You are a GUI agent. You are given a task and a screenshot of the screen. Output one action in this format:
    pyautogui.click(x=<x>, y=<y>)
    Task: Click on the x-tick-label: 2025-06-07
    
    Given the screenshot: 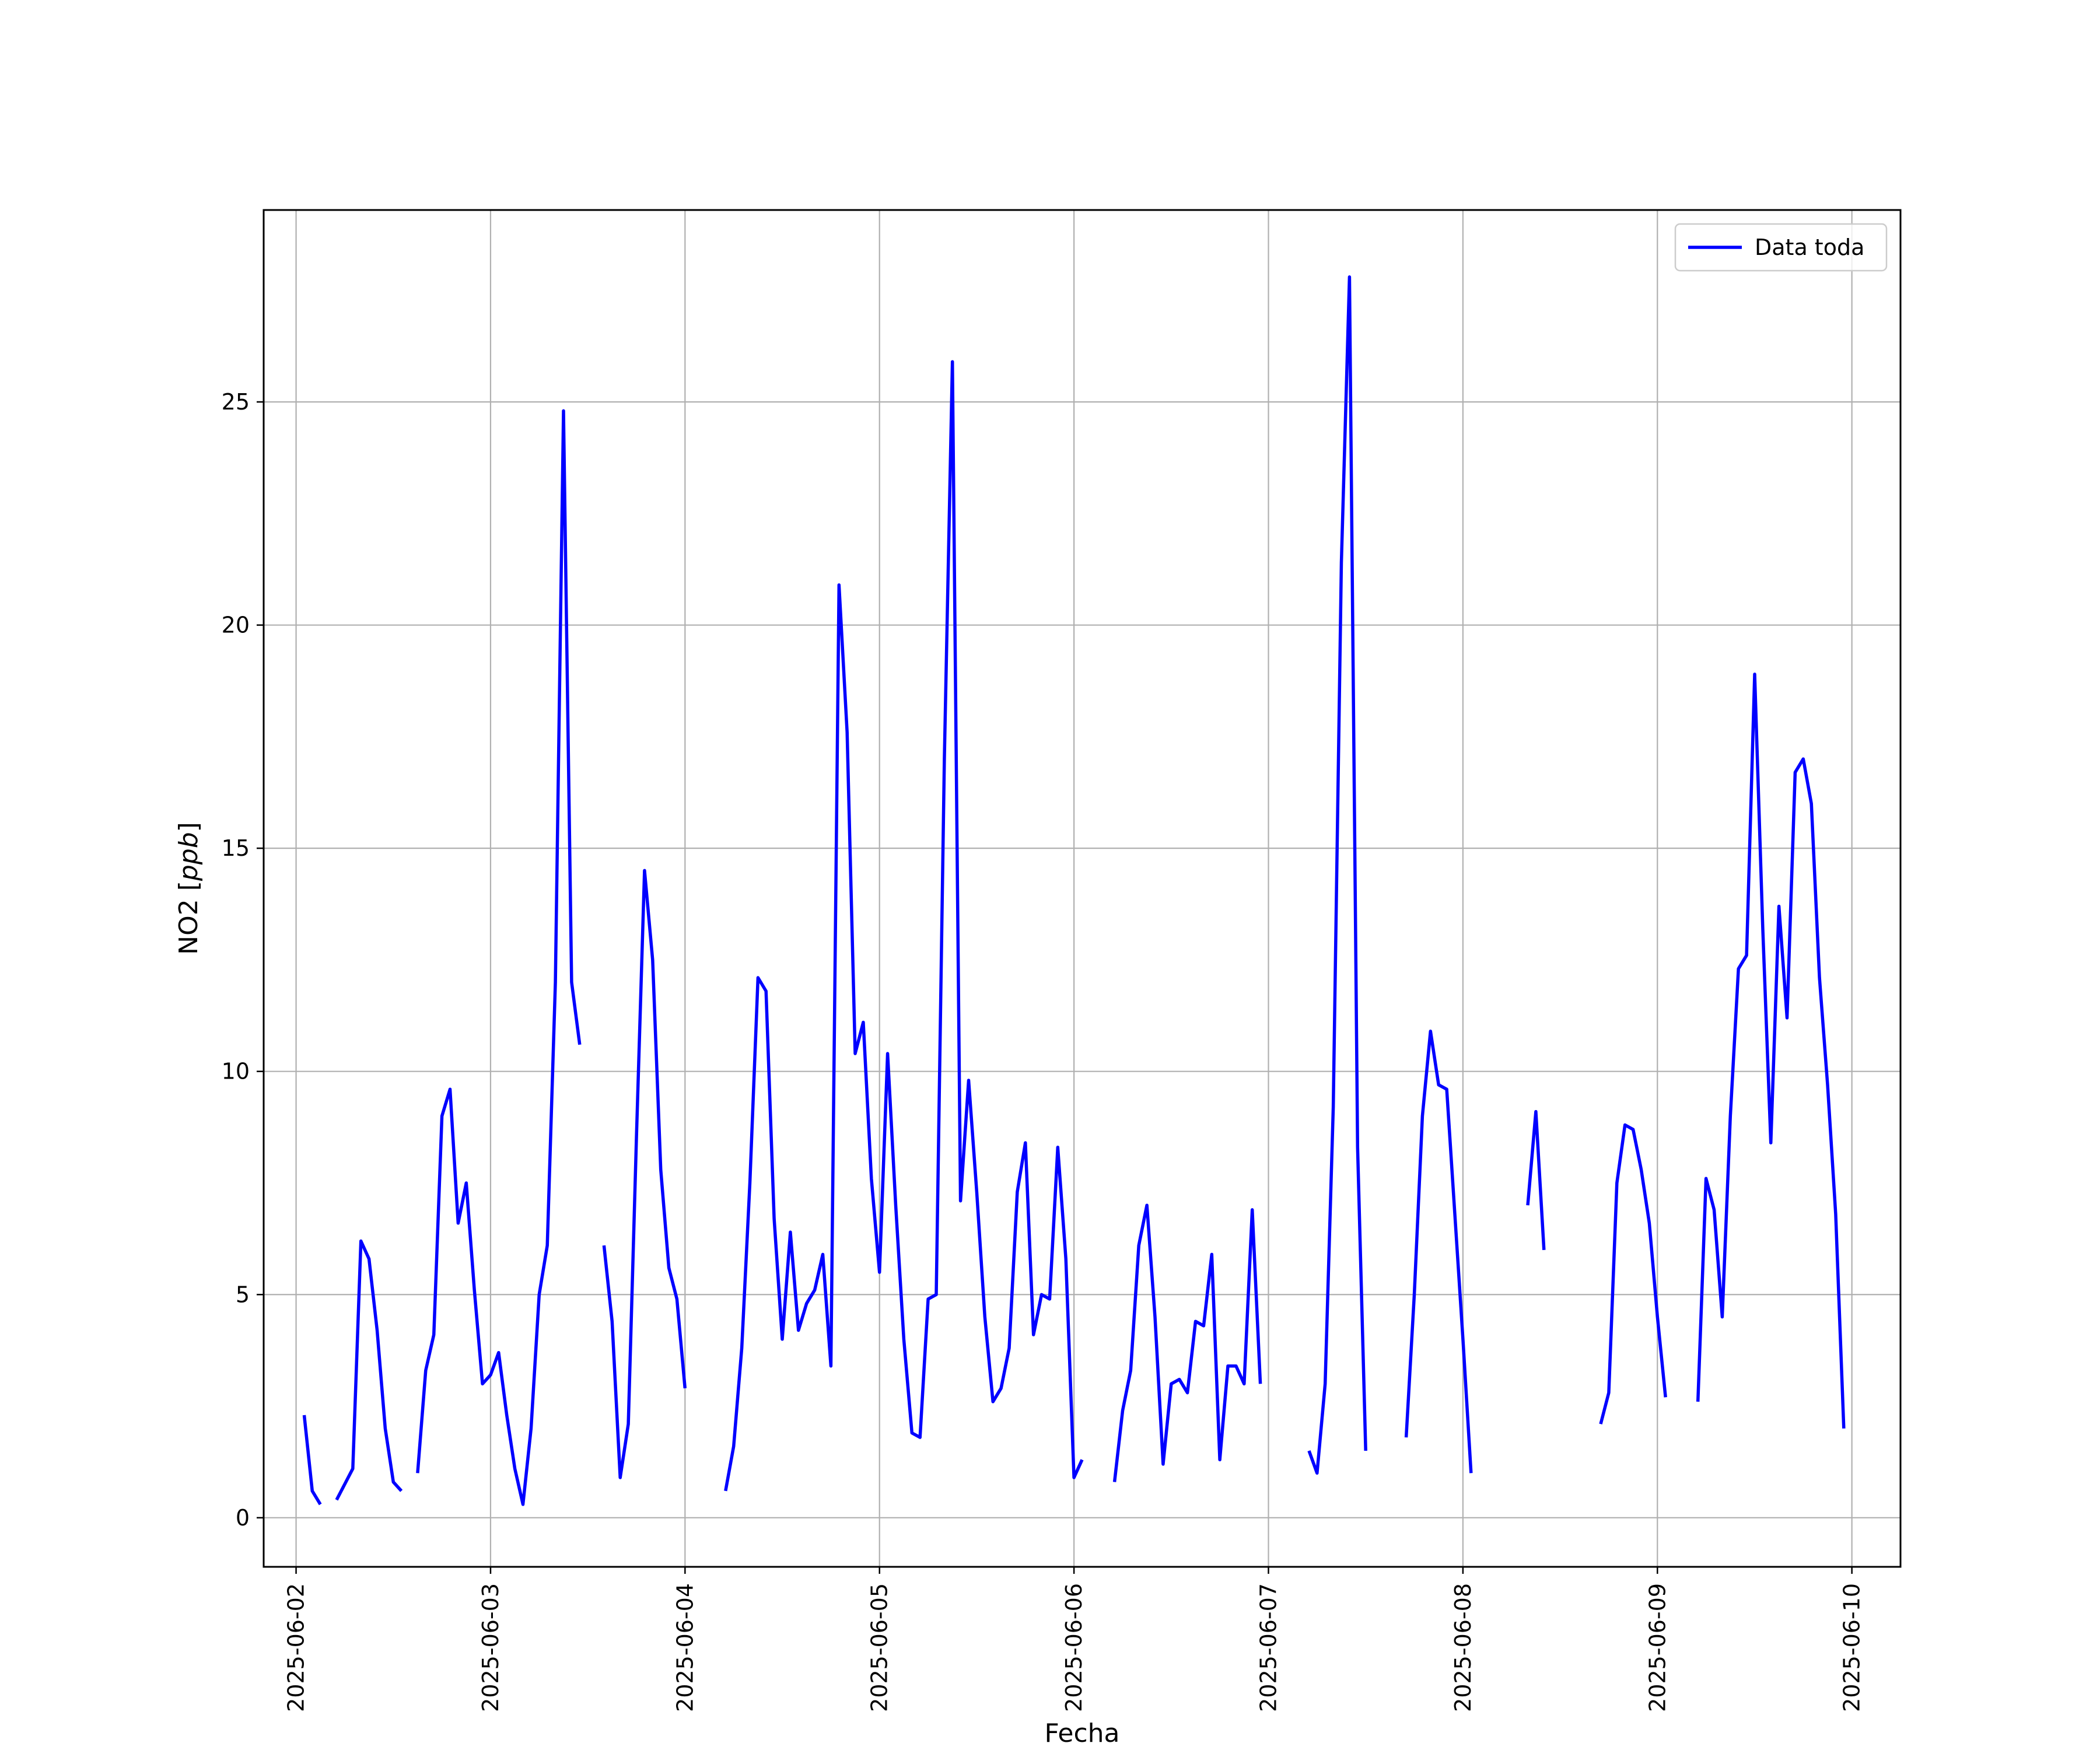 What is the action you would take?
    pyautogui.click(x=1268, y=1647)
    